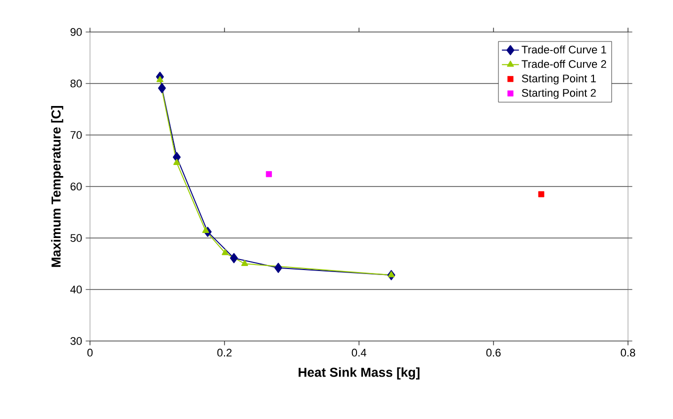  Describe the element at coordinates (564, 49) in the screenshot. I see `legend-label: Trade-off Curve 1` at that location.